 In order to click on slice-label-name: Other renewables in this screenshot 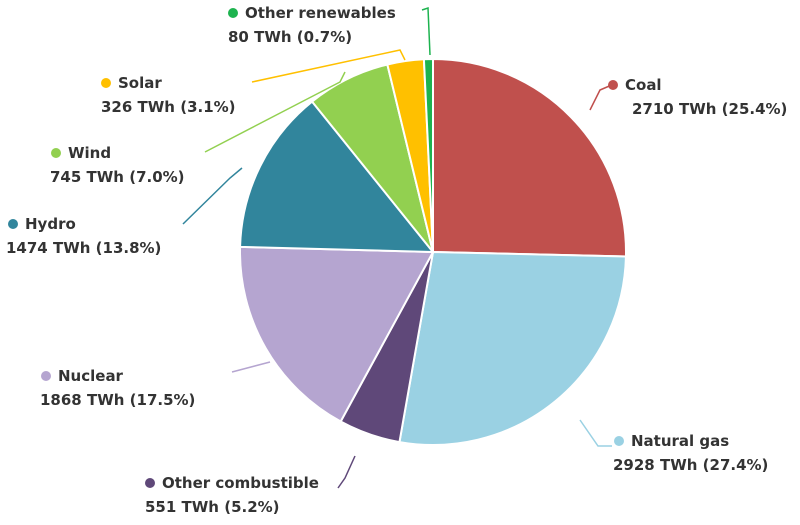, I will do `click(320, 13)`.